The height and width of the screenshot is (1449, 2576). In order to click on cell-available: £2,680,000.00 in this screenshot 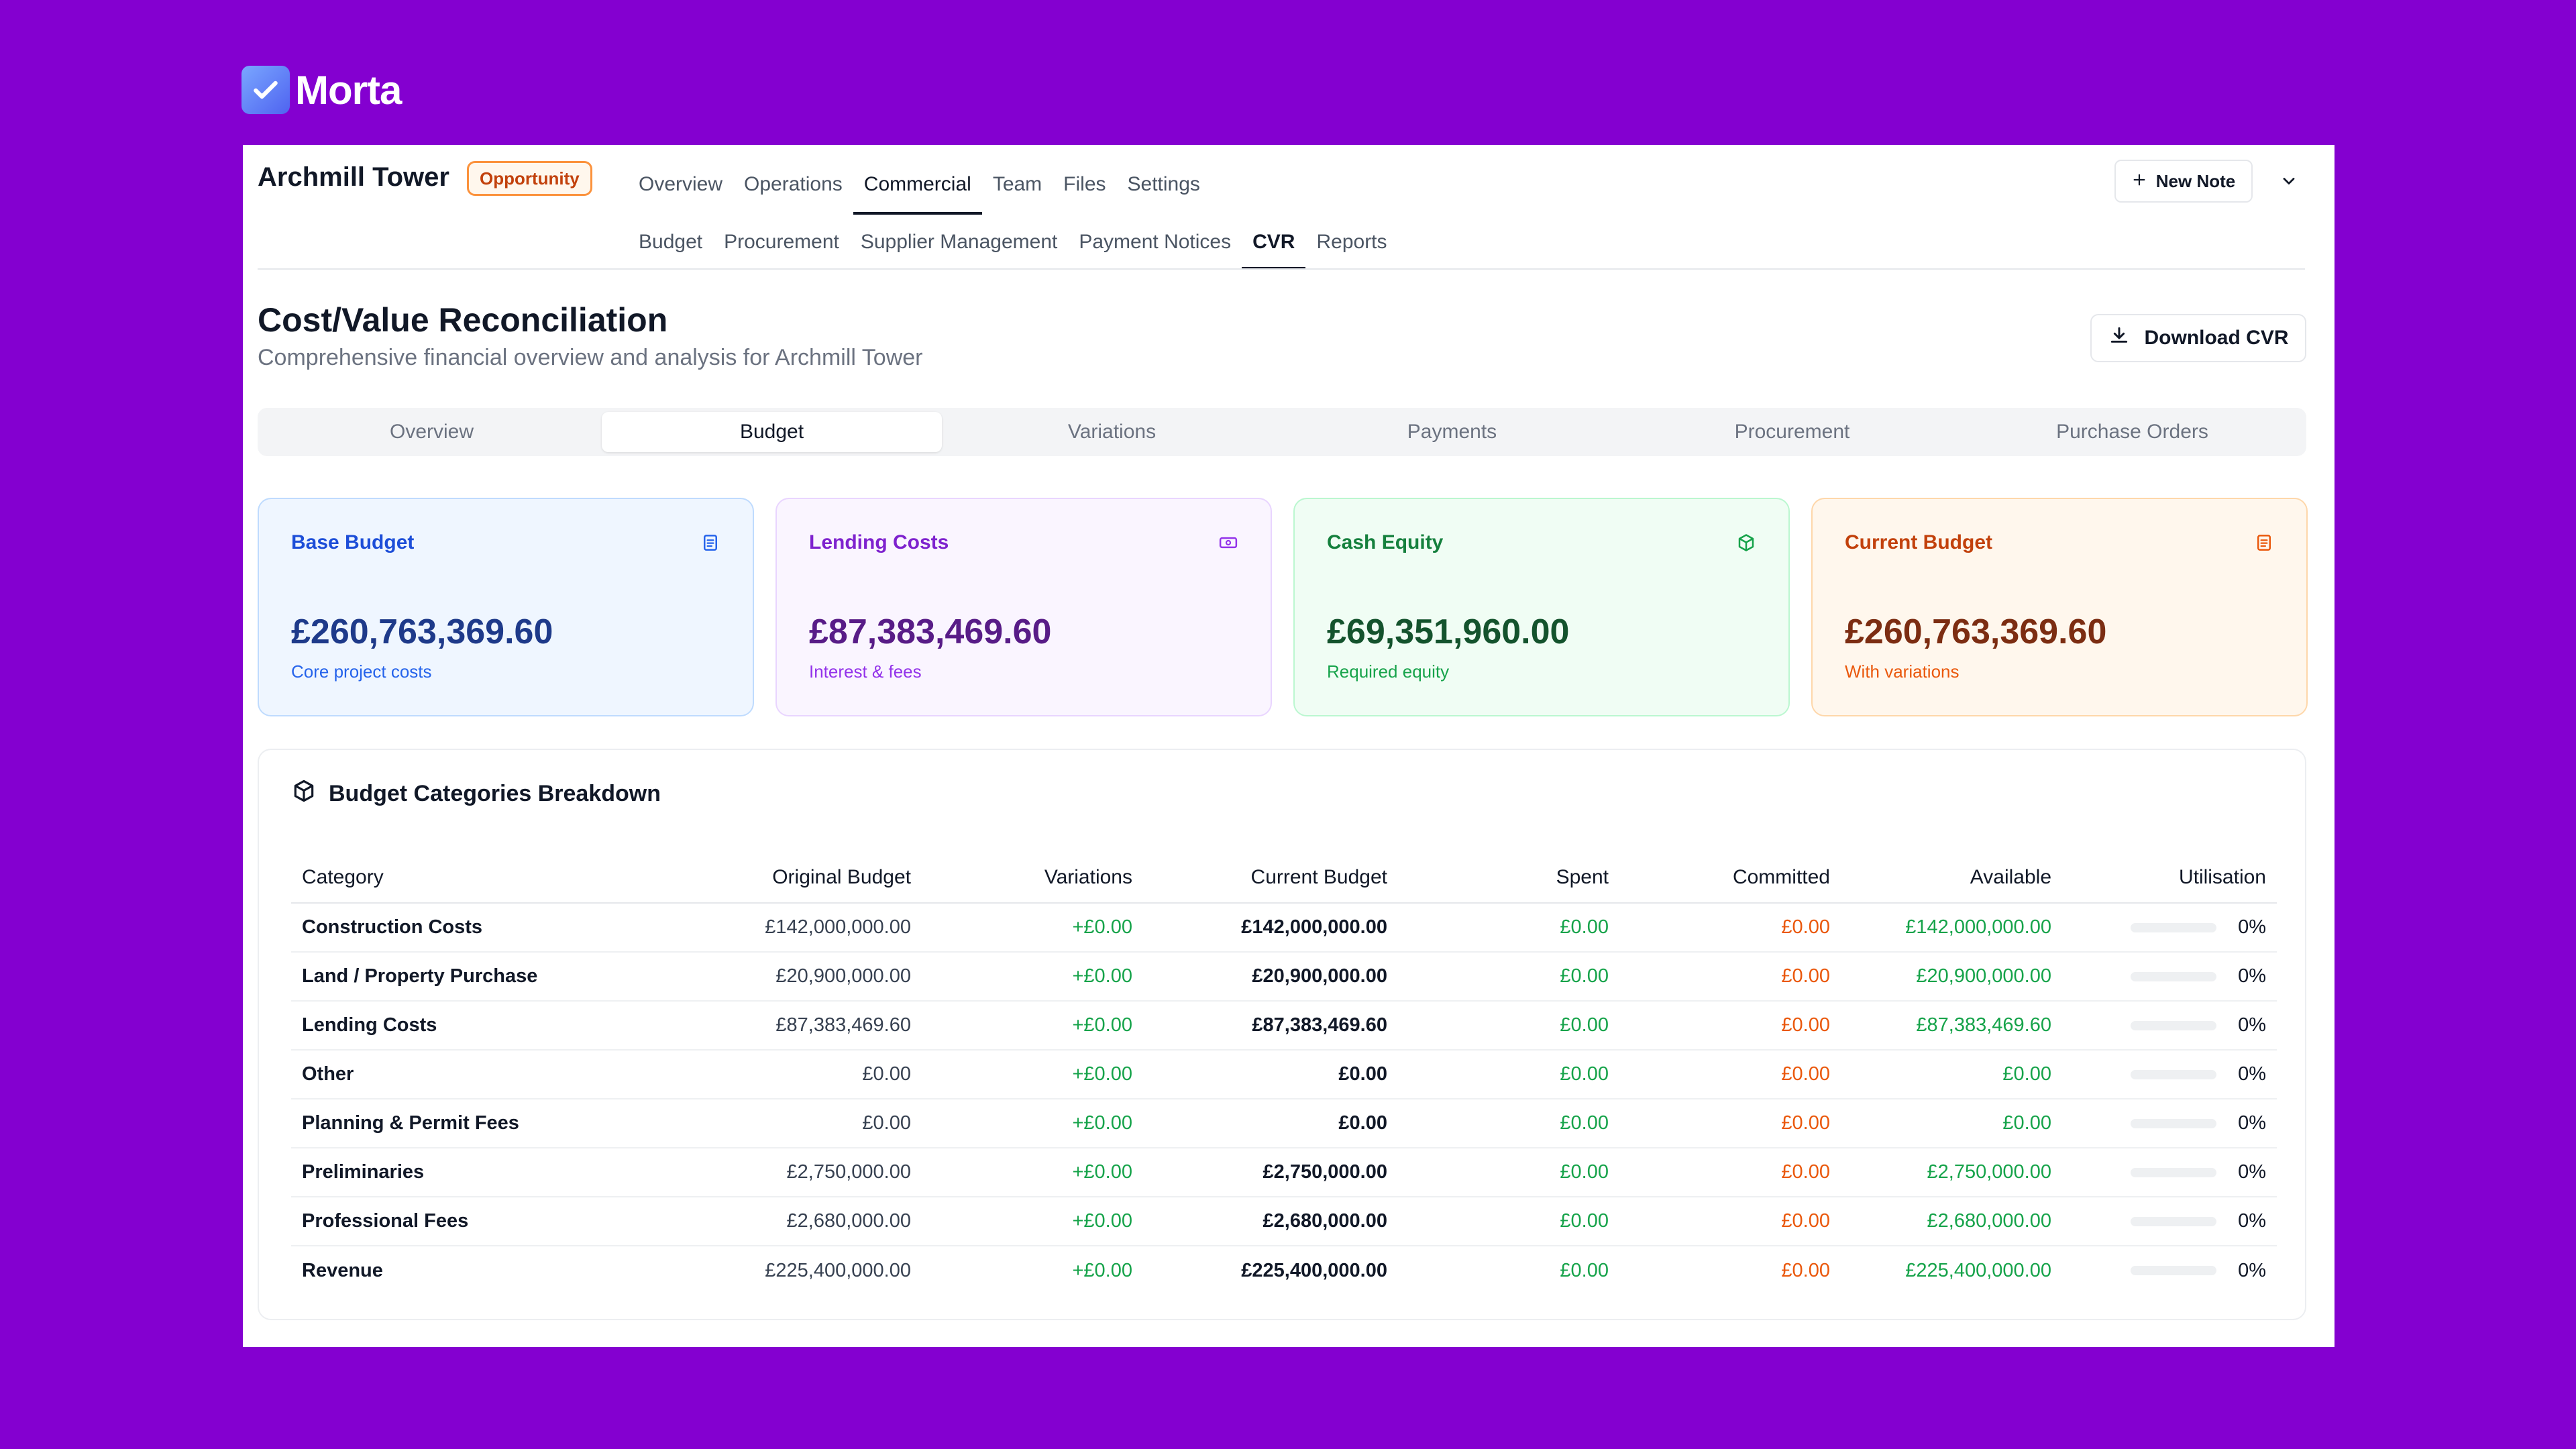, I will do `click(1951, 1221)`.